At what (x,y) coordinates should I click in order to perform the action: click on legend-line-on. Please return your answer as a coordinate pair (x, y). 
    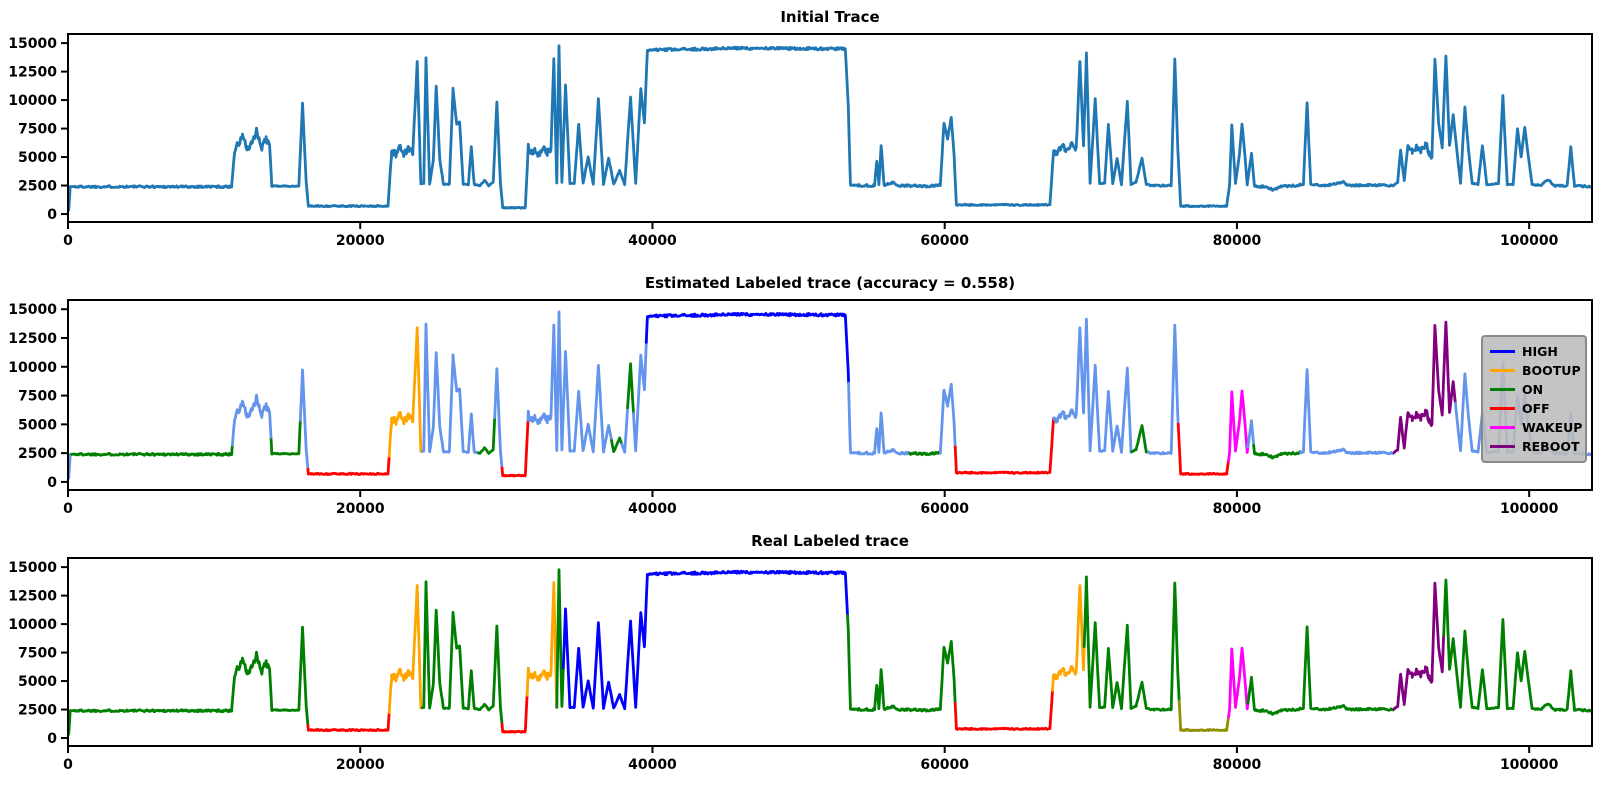
    Looking at the image, I should click on (1502, 389).